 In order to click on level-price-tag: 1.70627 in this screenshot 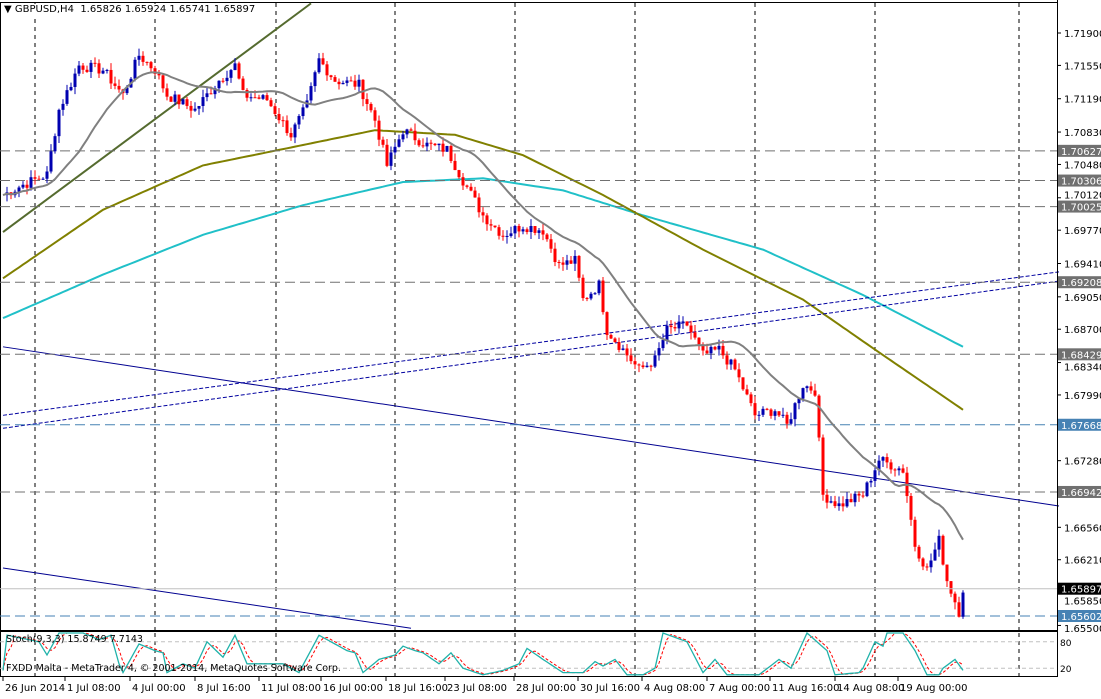, I will do `click(1081, 152)`.